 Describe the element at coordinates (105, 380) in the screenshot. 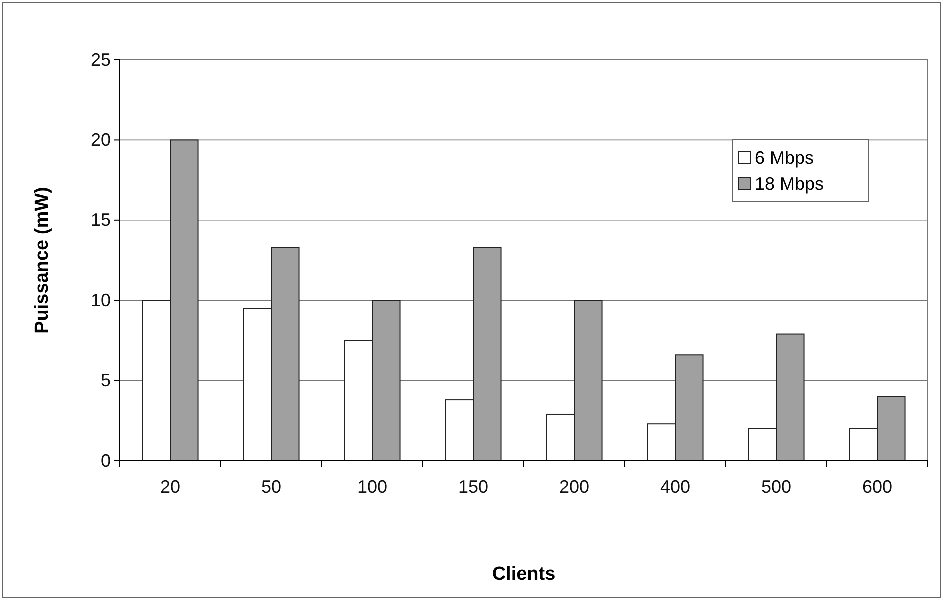

I see `y-tick-label: 5` at that location.